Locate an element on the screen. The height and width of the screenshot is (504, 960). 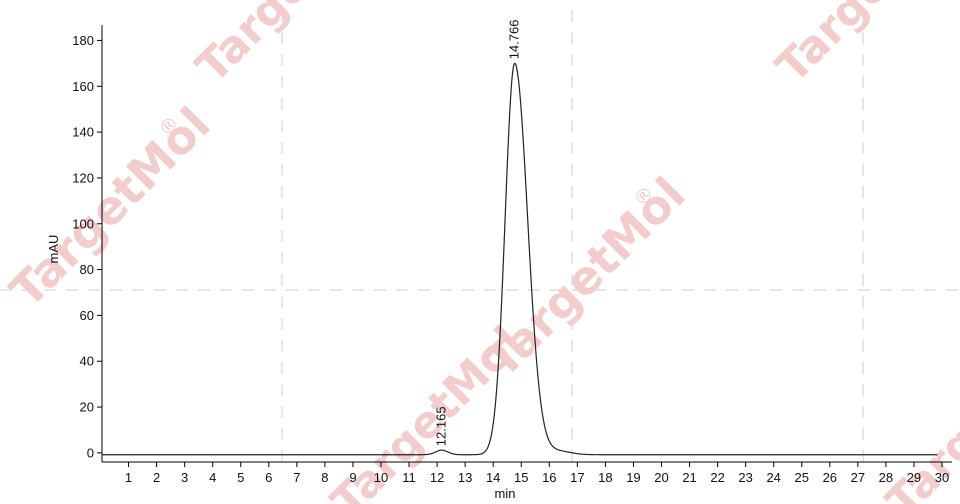
x-tick-label: 12 is located at coordinates (437, 477).